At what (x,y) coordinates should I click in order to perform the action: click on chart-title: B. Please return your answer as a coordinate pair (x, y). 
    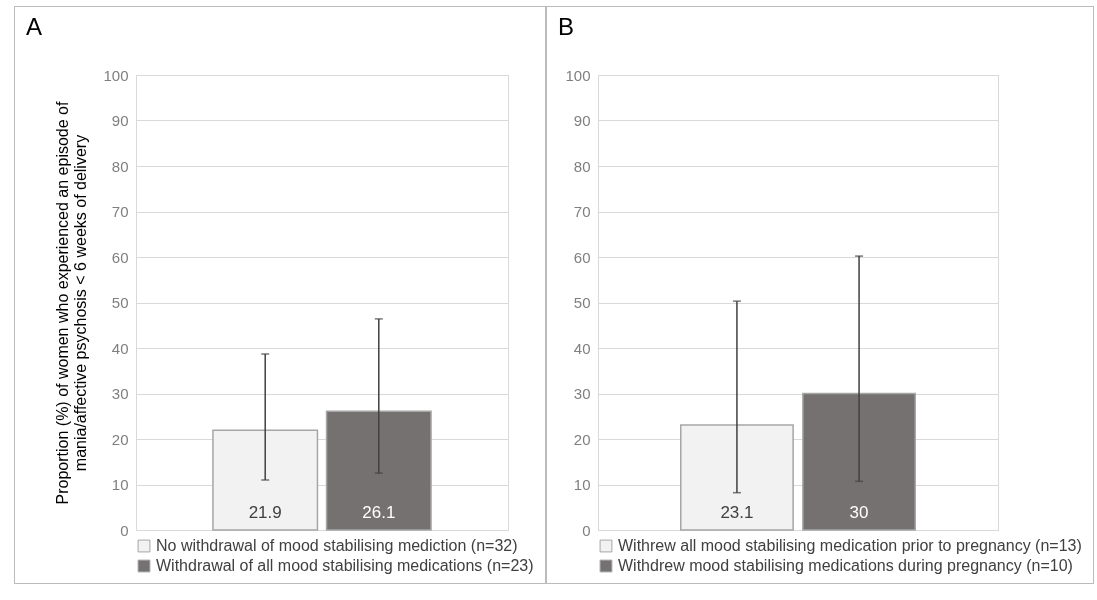
    Looking at the image, I should click on (566, 26).